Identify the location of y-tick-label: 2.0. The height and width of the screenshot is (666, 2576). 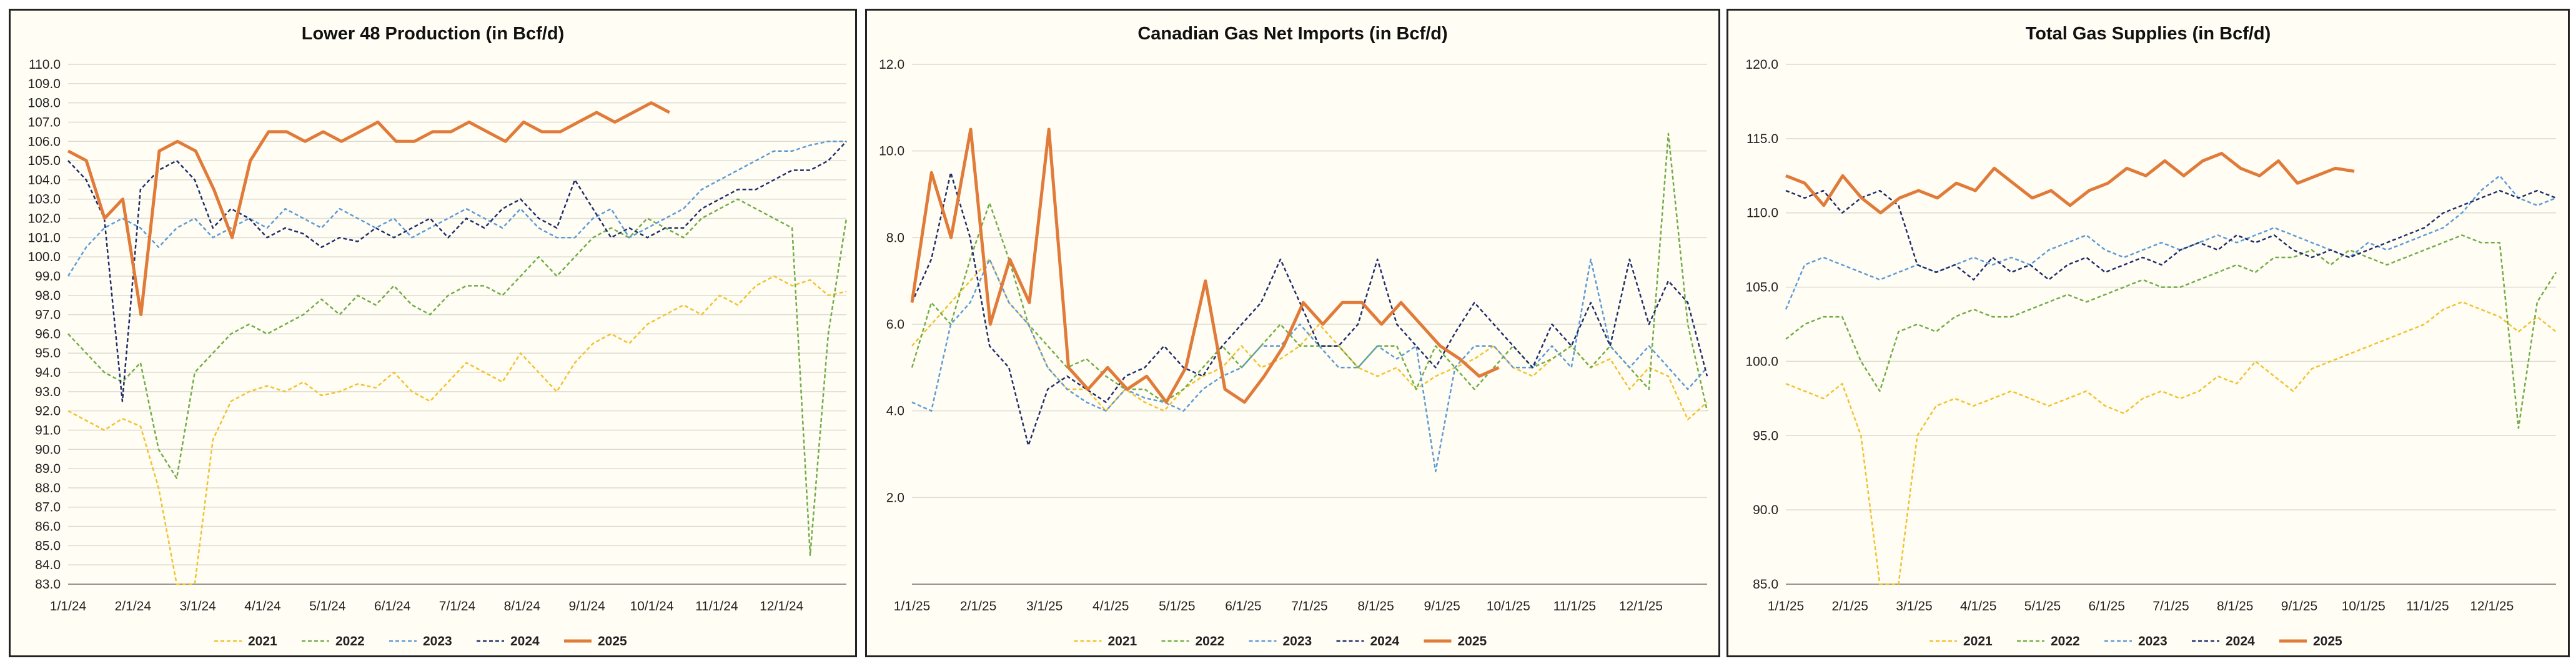
(895, 497).